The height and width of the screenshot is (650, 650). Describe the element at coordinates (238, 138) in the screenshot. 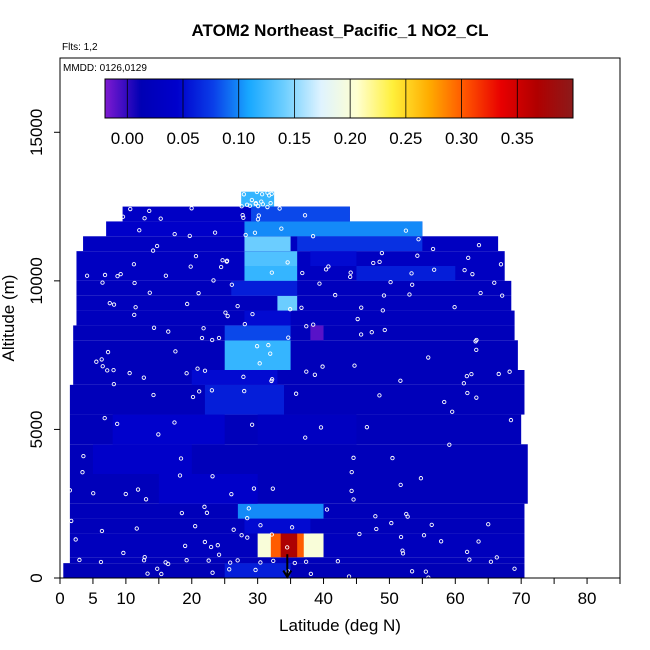

I see `colorbar-tick-label: 0.10` at that location.